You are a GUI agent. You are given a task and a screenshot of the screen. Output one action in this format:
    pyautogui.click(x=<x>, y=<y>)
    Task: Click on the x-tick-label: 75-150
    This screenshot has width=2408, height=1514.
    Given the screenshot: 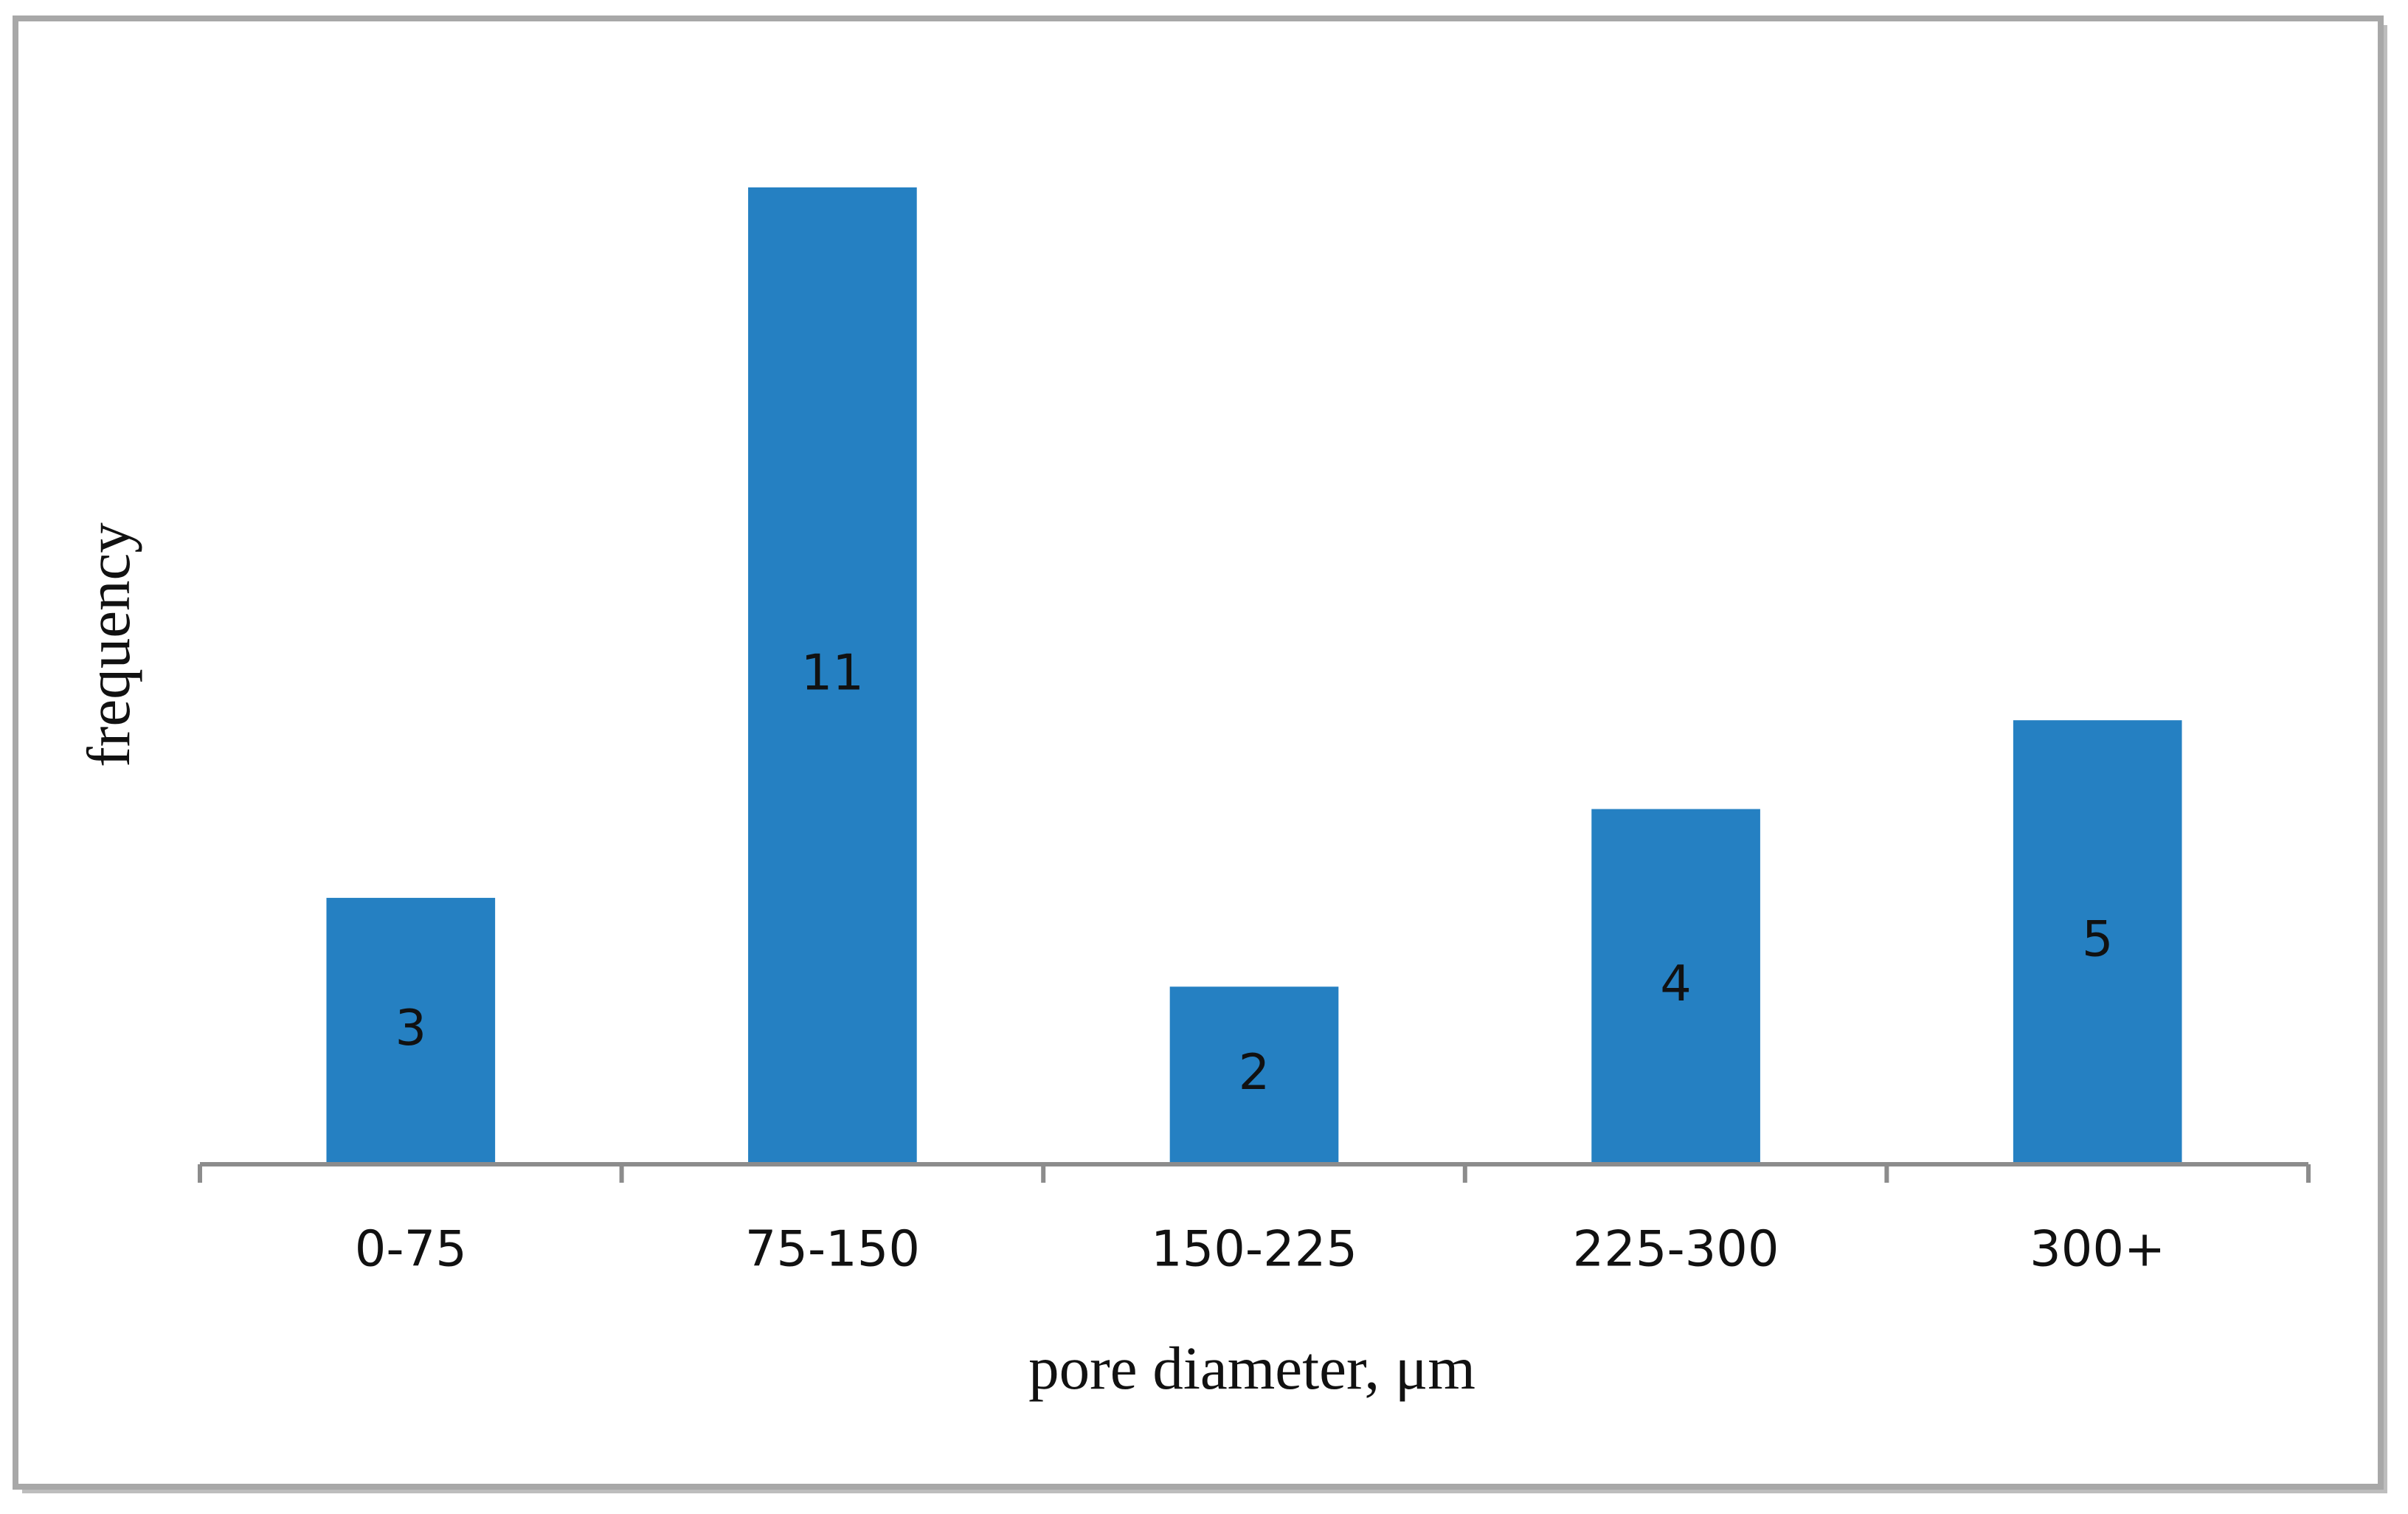 What is the action you would take?
    pyautogui.click(x=832, y=1249)
    